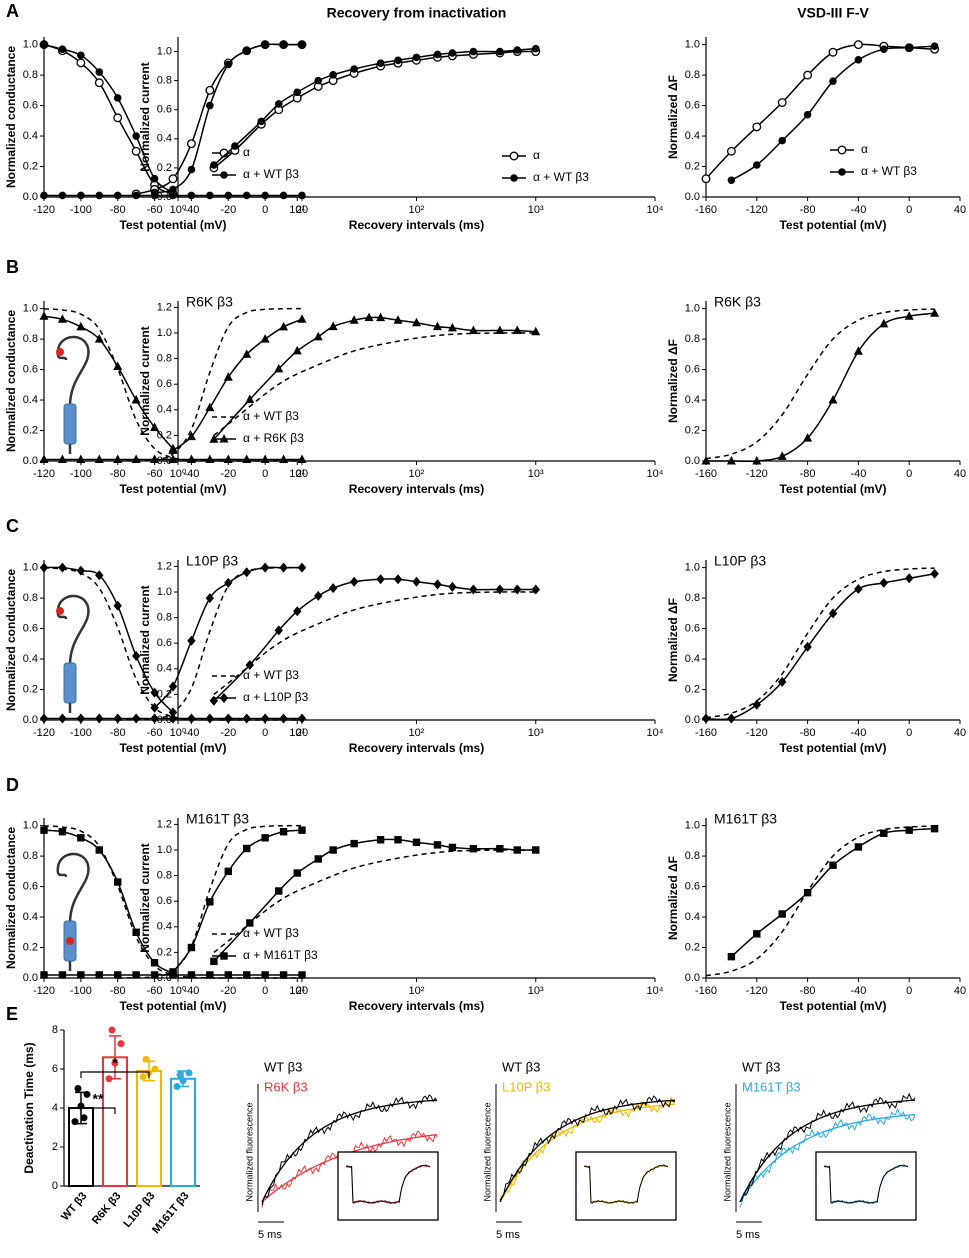 The height and width of the screenshot is (1258, 969). What do you see at coordinates (81, 991) in the screenshot?
I see `x-tick-label: -100` at bounding box center [81, 991].